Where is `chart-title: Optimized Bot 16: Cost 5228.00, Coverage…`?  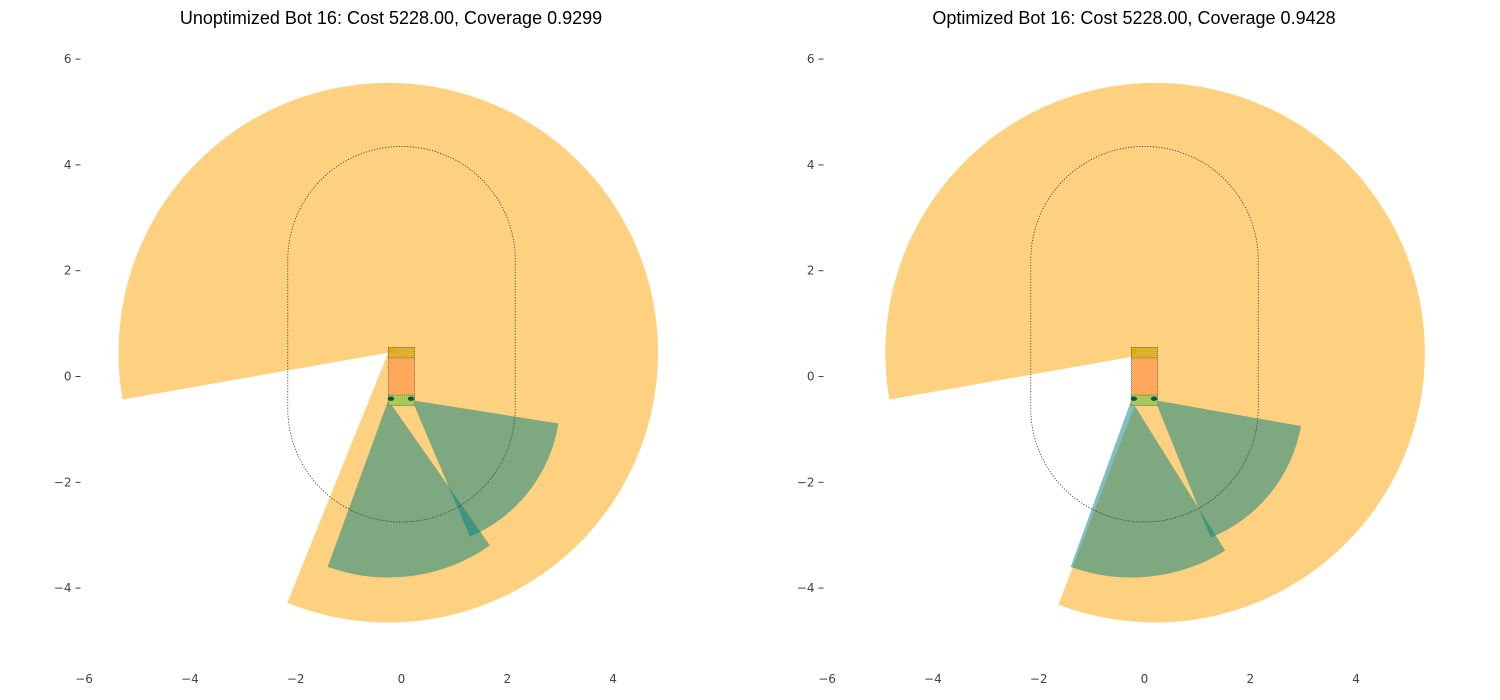
chart-title: Optimized Bot 16: Cost 5228.00, Coverage… is located at coordinates (1133, 18).